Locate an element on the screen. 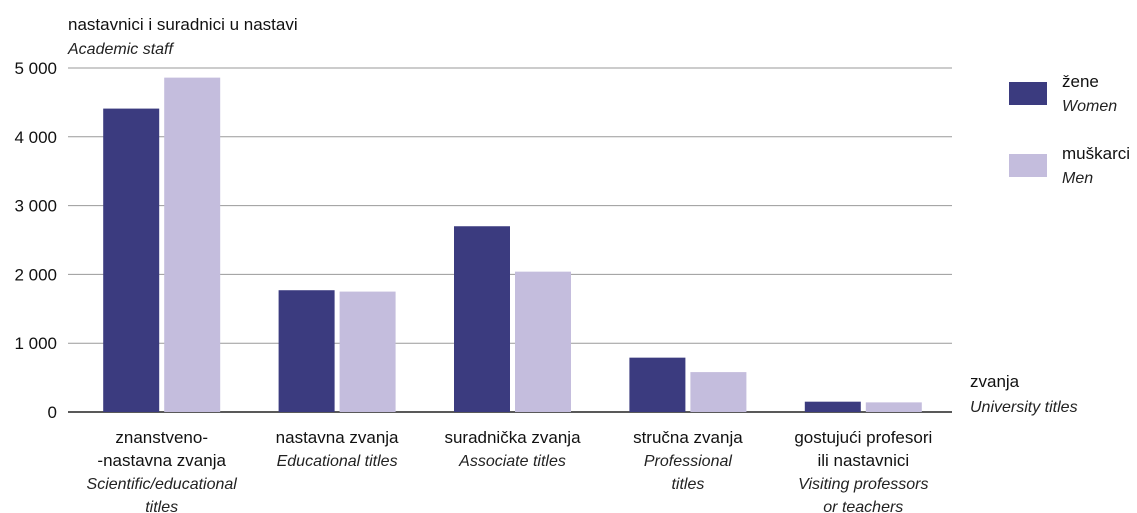 The height and width of the screenshot is (513, 1137). x-tick-label: -nastavna zvanja is located at coordinates (161, 460).